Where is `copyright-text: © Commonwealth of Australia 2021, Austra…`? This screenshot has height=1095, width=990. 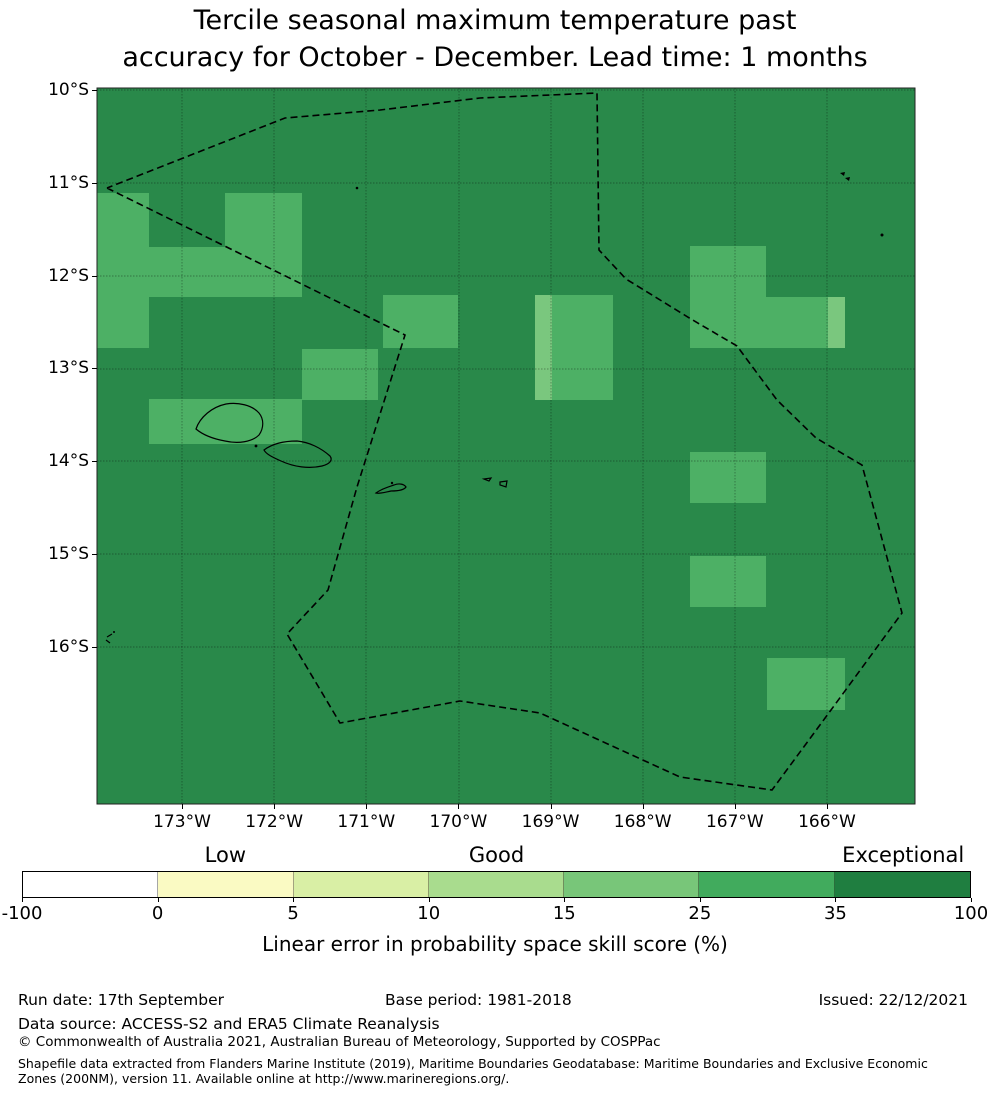
copyright-text: © Commonwealth of Australia 2021, Austra… is located at coordinates (339, 1042).